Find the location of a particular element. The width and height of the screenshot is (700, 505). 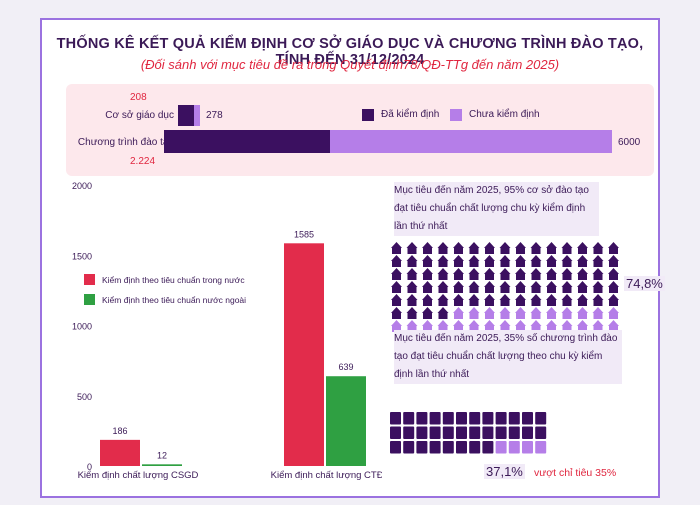

x-category-label: Kiểm định chất lượng CSGD is located at coordinates (138, 475).